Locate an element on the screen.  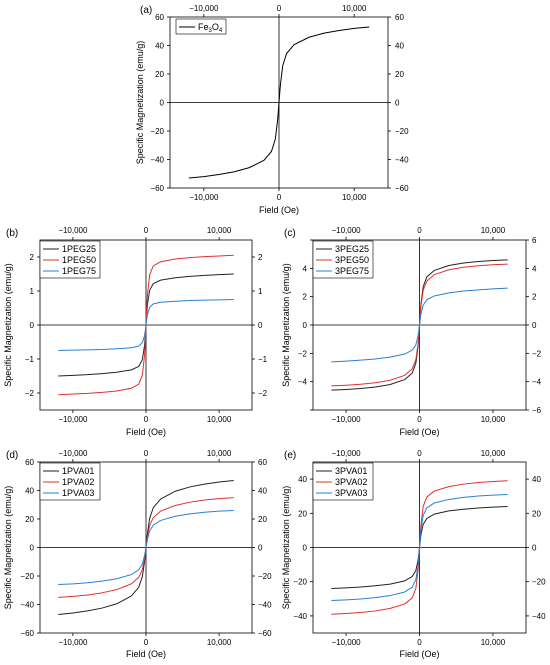
legend-label: 1PVA01 is located at coordinates (78, 471).